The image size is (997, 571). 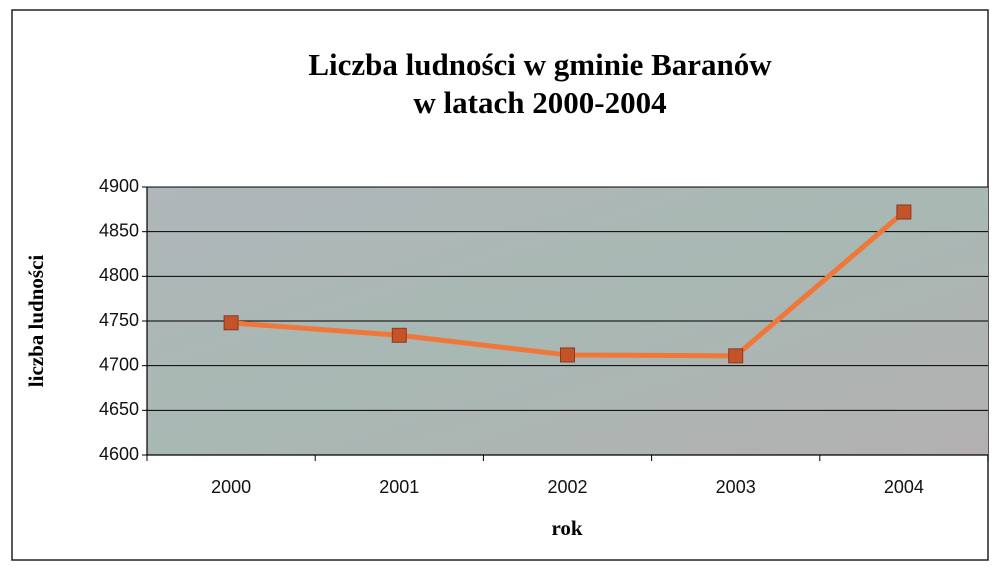 I want to click on x-axis-label: rok, so click(x=566, y=528).